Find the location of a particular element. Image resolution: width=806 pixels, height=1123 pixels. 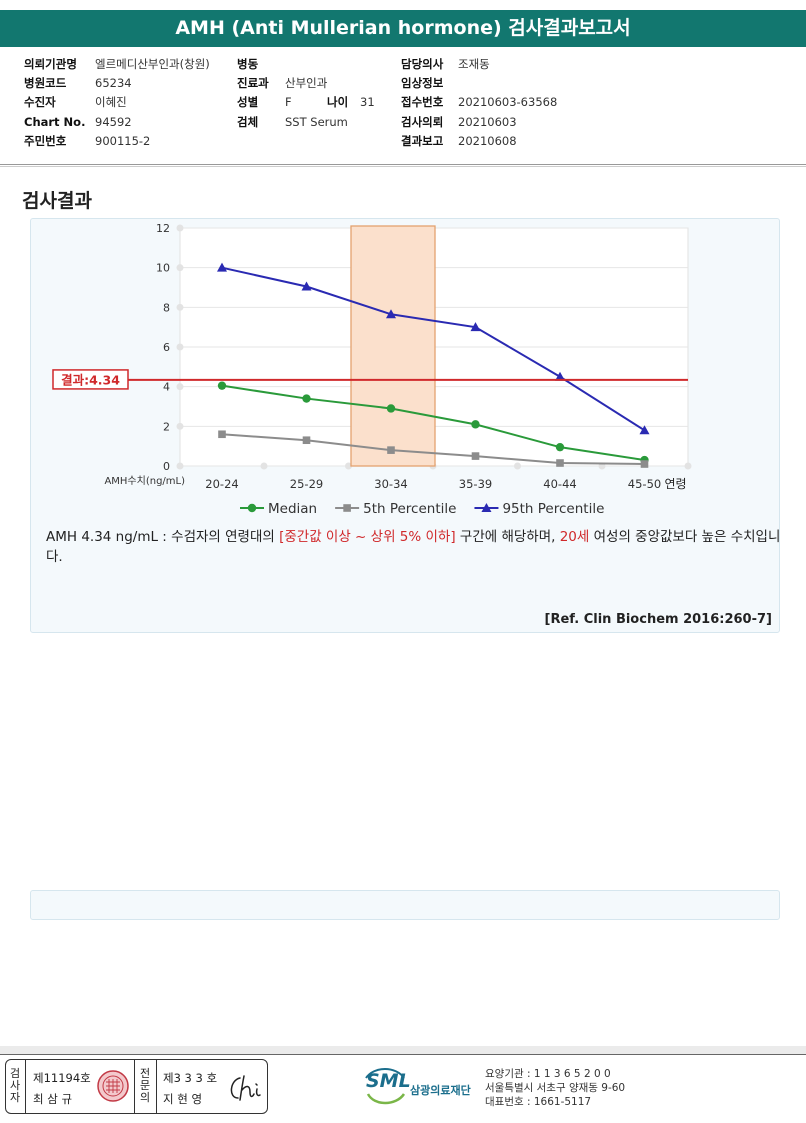

info-divider-light is located at coordinates (403, 166).